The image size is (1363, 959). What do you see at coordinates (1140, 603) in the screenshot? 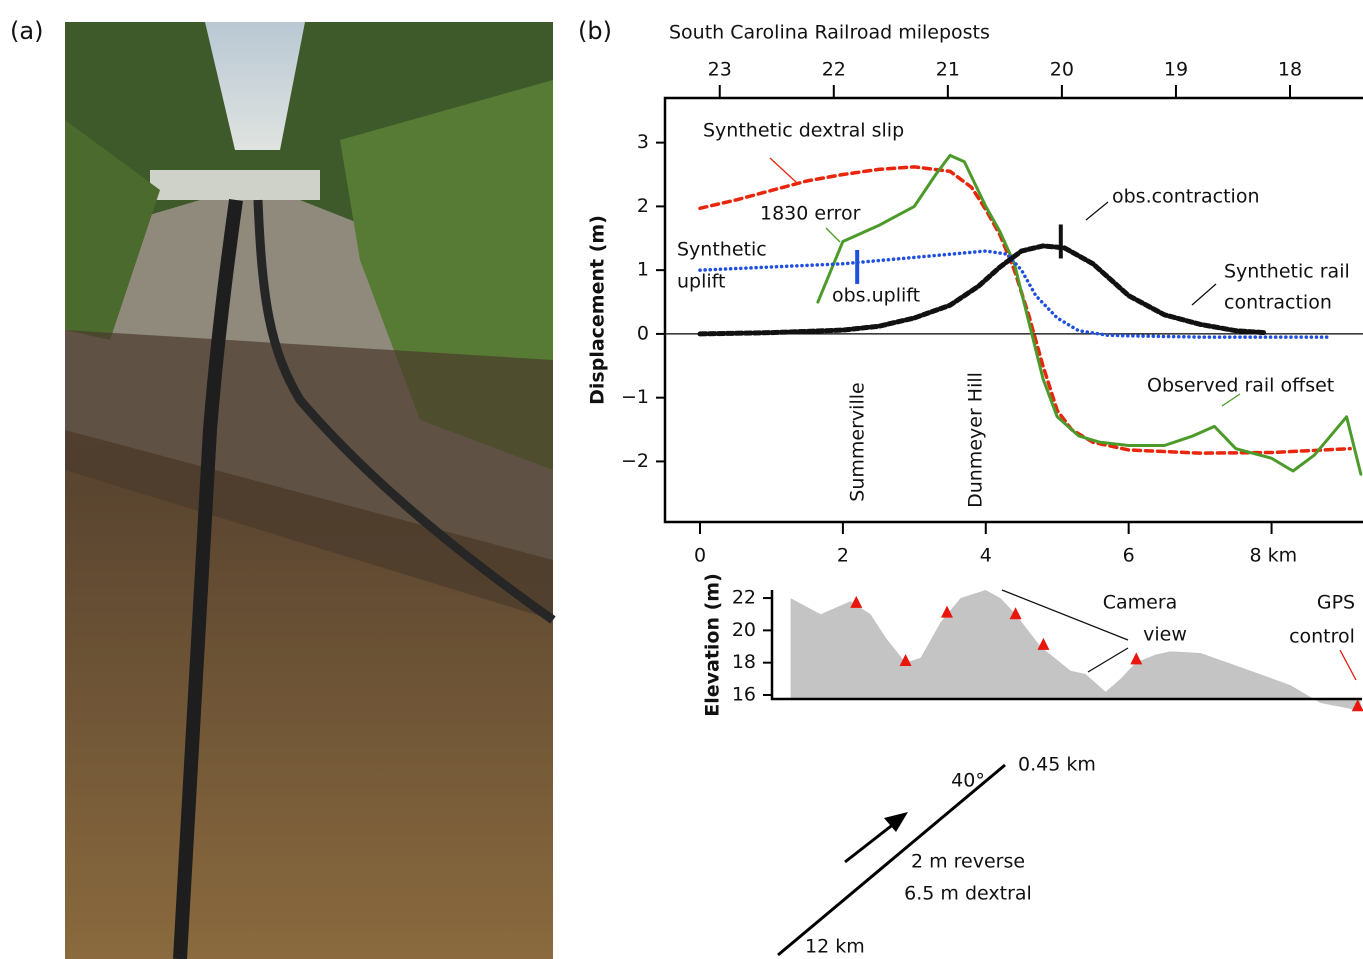
I see `annotation: Camera` at bounding box center [1140, 603].